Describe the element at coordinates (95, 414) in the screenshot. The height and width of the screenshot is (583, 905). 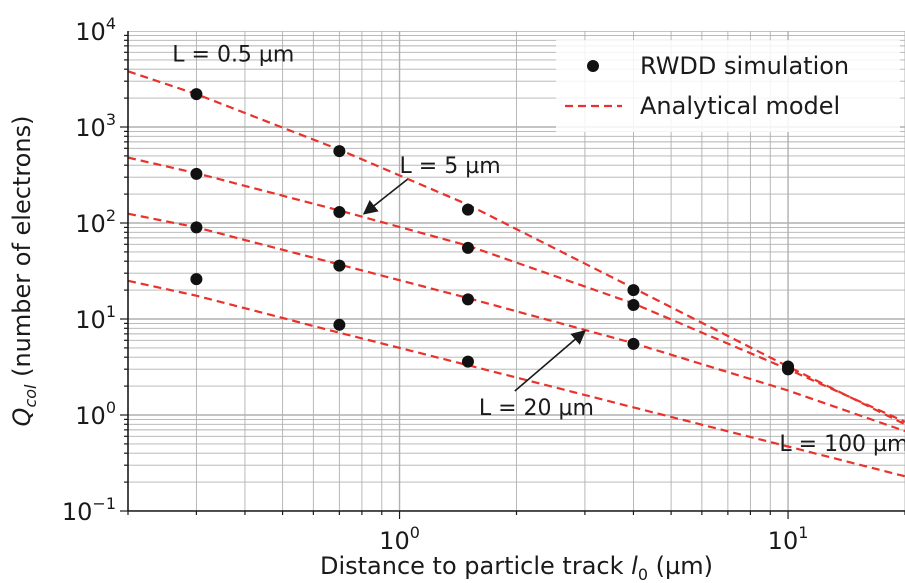
I see `y-tick-label: 10⁰` at that location.